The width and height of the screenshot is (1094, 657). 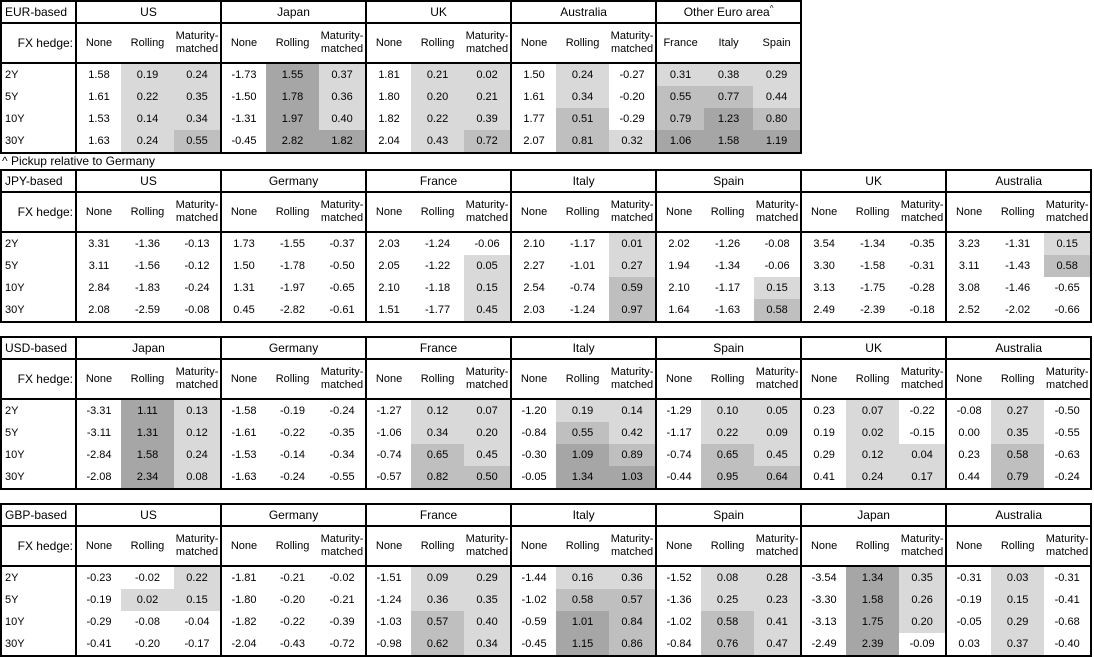 I want to click on value-cell: -0.31, so click(x=968, y=577).